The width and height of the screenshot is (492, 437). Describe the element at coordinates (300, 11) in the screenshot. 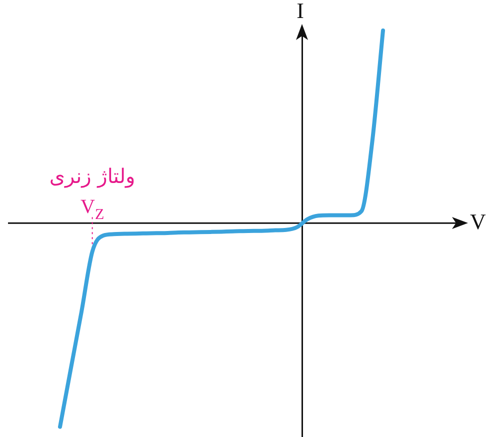

I see `y-axis-title: I` at that location.